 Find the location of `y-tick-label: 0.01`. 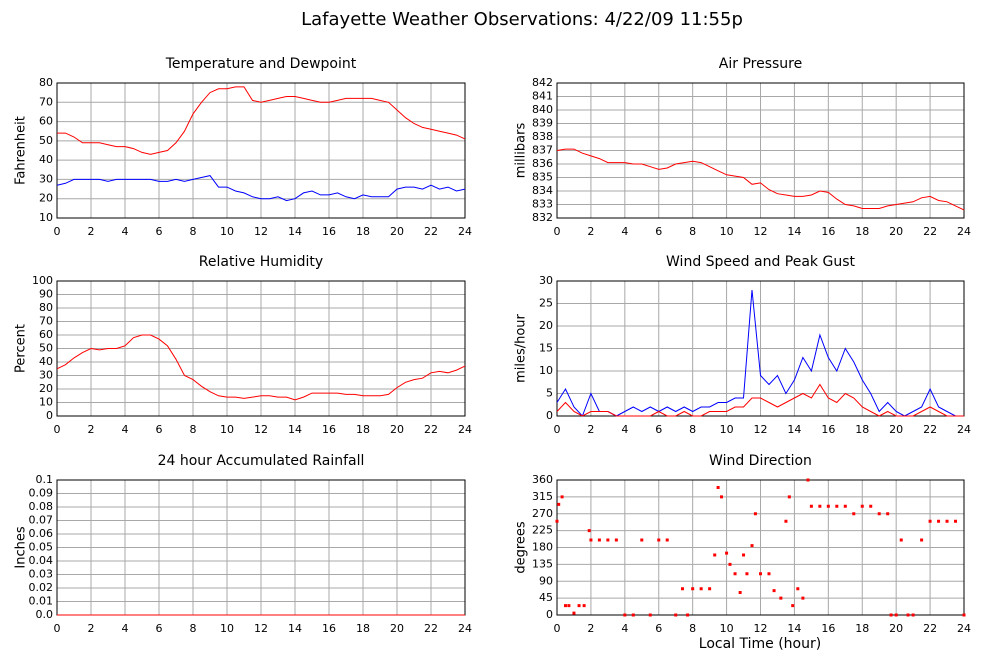

y-tick-label: 0.01 is located at coordinates (41, 601).